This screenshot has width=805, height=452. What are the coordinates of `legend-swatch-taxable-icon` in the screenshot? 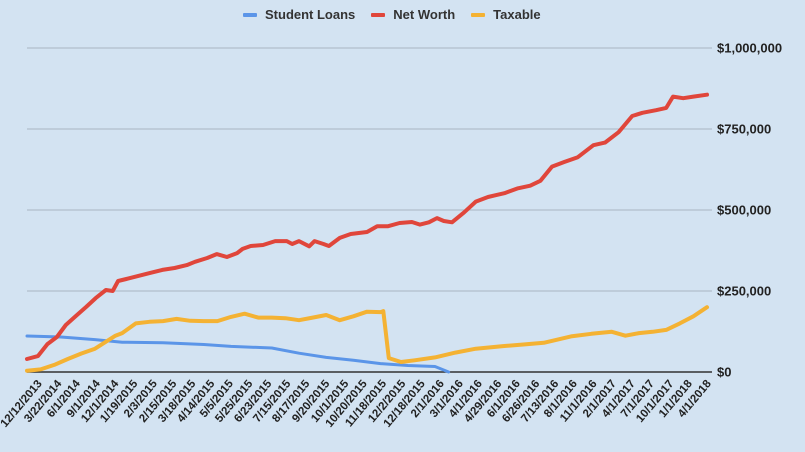 It's located at (478, 14).